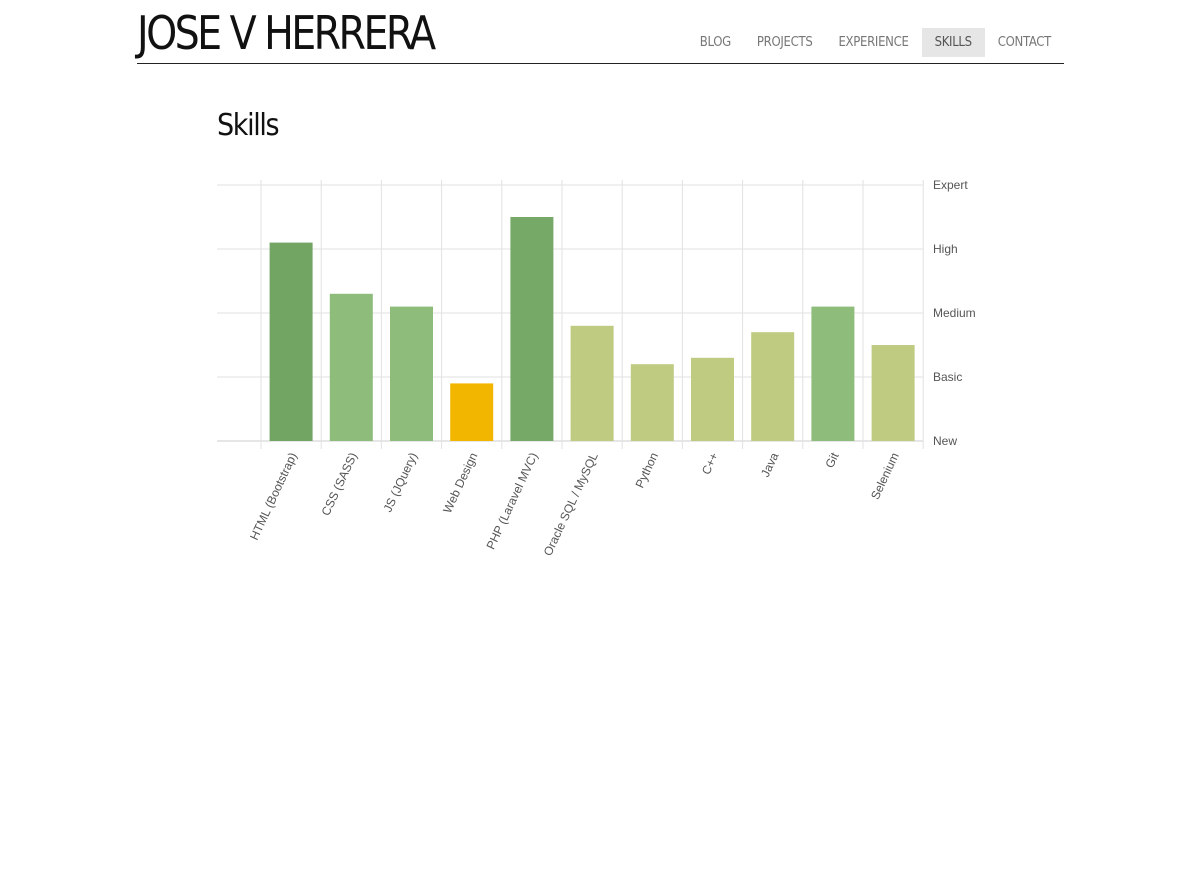 This screenshot has height=896, width=1200. What do you see at coordinates (339, 484) in the screenshot?
I see `x-tick-label: CSS (SASS)` at bounding box center [339, 484].